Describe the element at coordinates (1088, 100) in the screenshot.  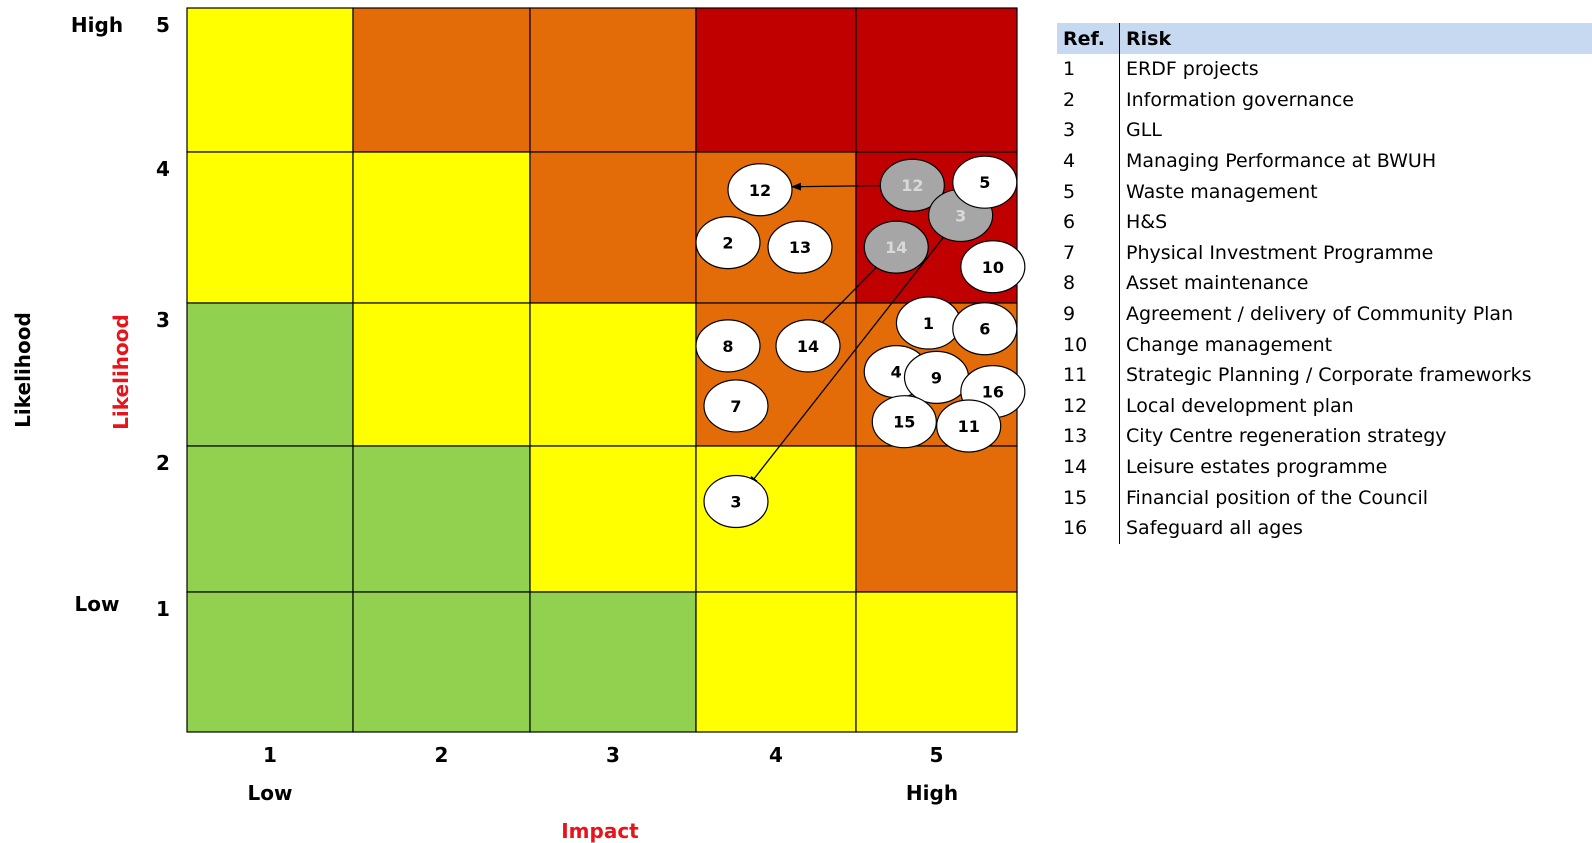
I see `legend-ref: 2` at that location.